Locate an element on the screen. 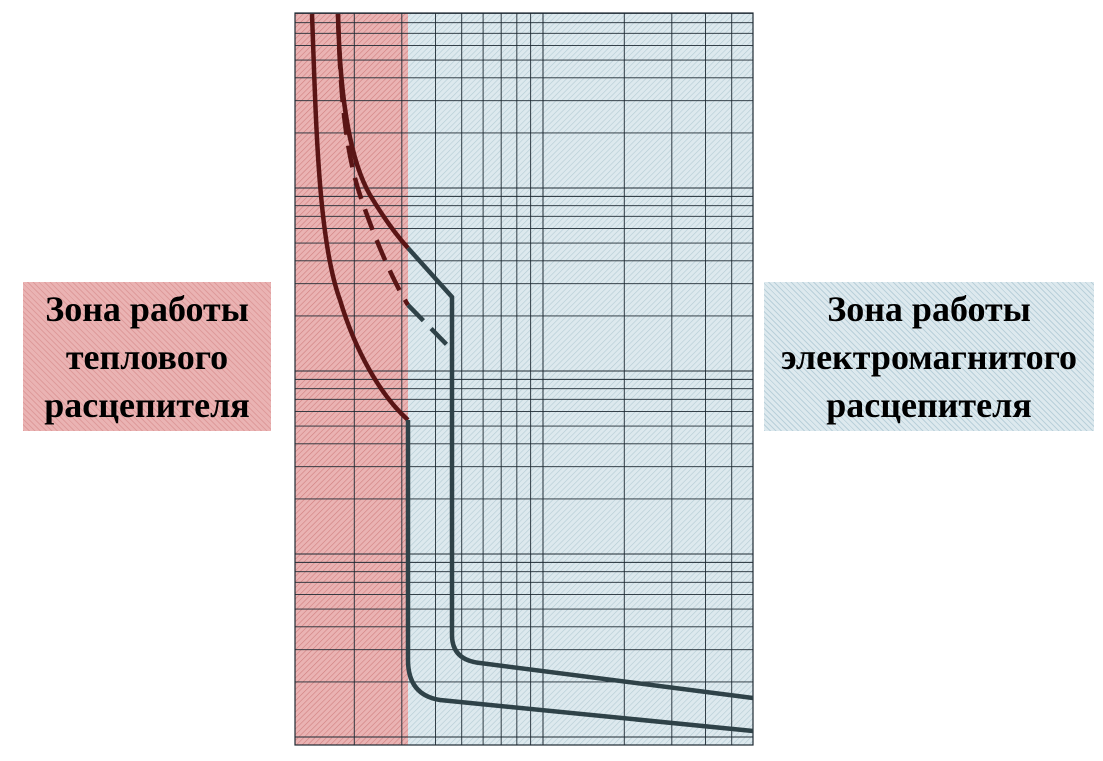 This screenshot has width=1103, height=761. magnetic-curve-lower is located at coordinates (579, 577).